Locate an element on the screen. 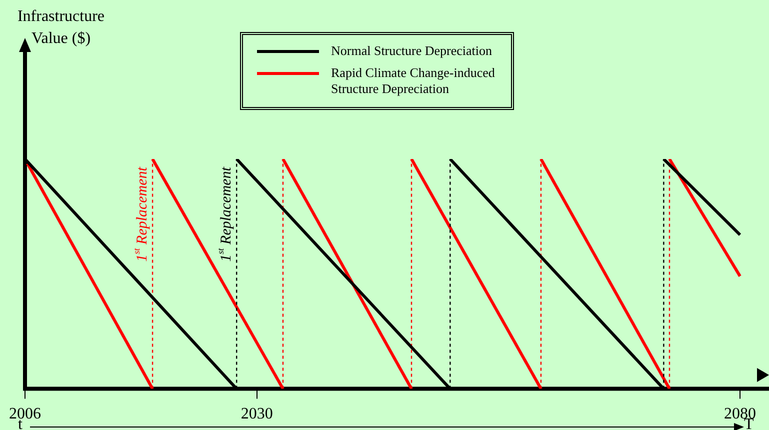  x-tick-label: 2030 is located at coordinates (256, 414).